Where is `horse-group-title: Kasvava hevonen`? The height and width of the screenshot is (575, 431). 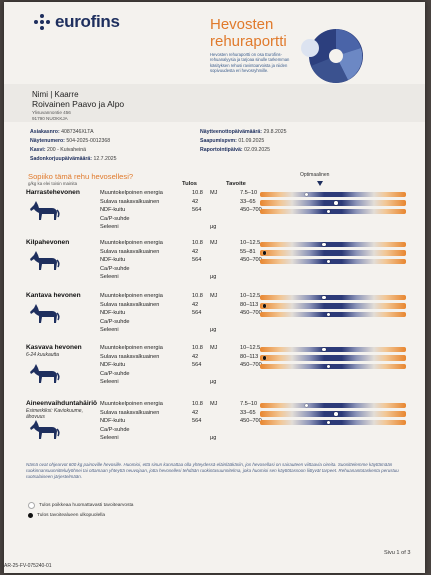
horse-group-title: Kasvava hevonen is located at coordinates (54, 347).